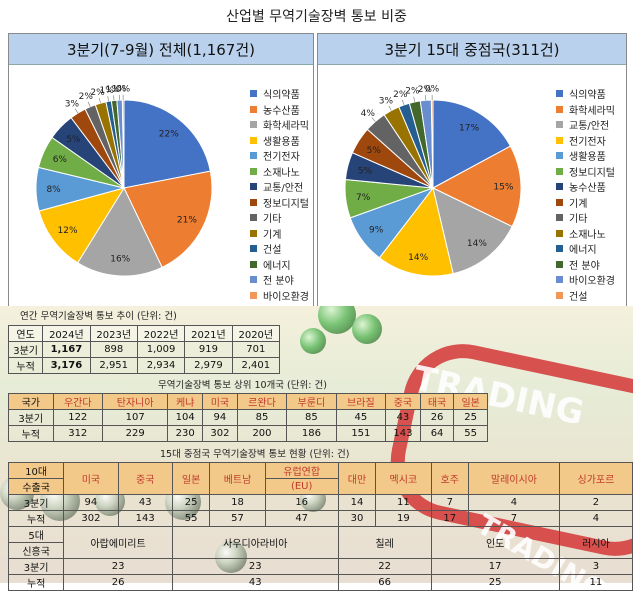 This screenshot has height=591, width=633. I want to click on row-label: 수출국, so click(36, 487).